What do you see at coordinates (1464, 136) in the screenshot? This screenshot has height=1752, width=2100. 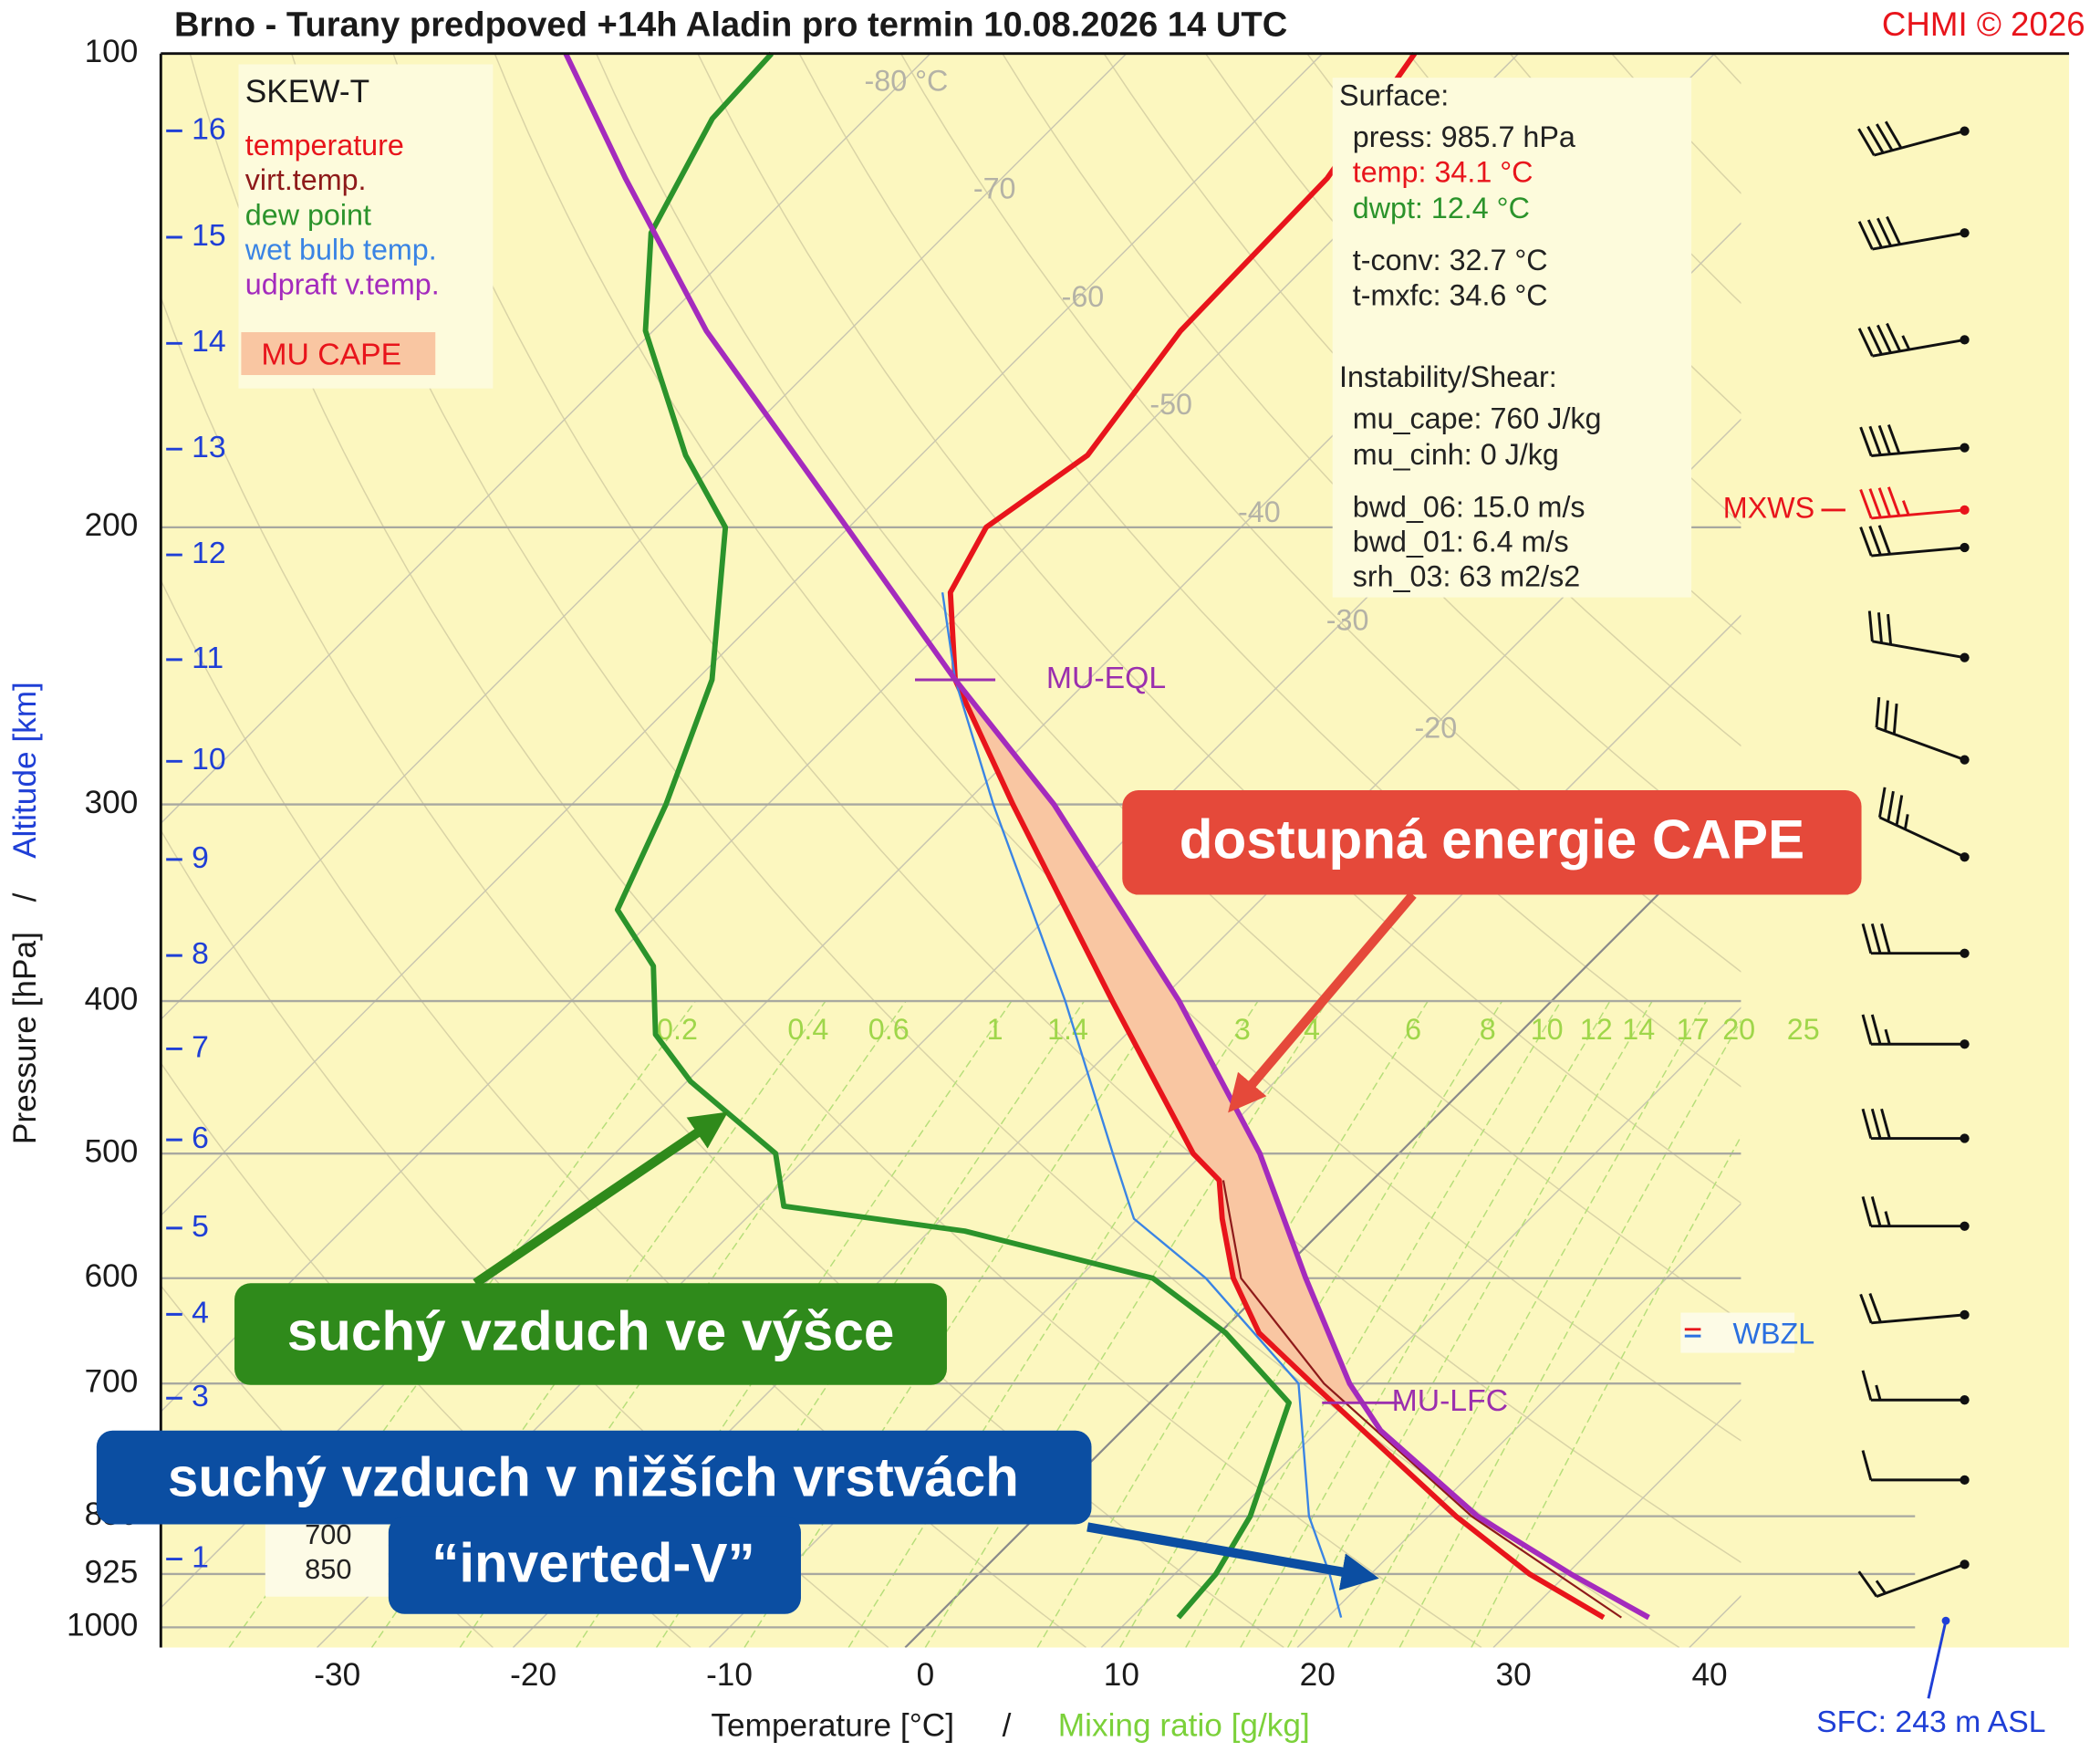 I see `info-line: press: 985.7 hPa` at bounding box center [1464, 136].